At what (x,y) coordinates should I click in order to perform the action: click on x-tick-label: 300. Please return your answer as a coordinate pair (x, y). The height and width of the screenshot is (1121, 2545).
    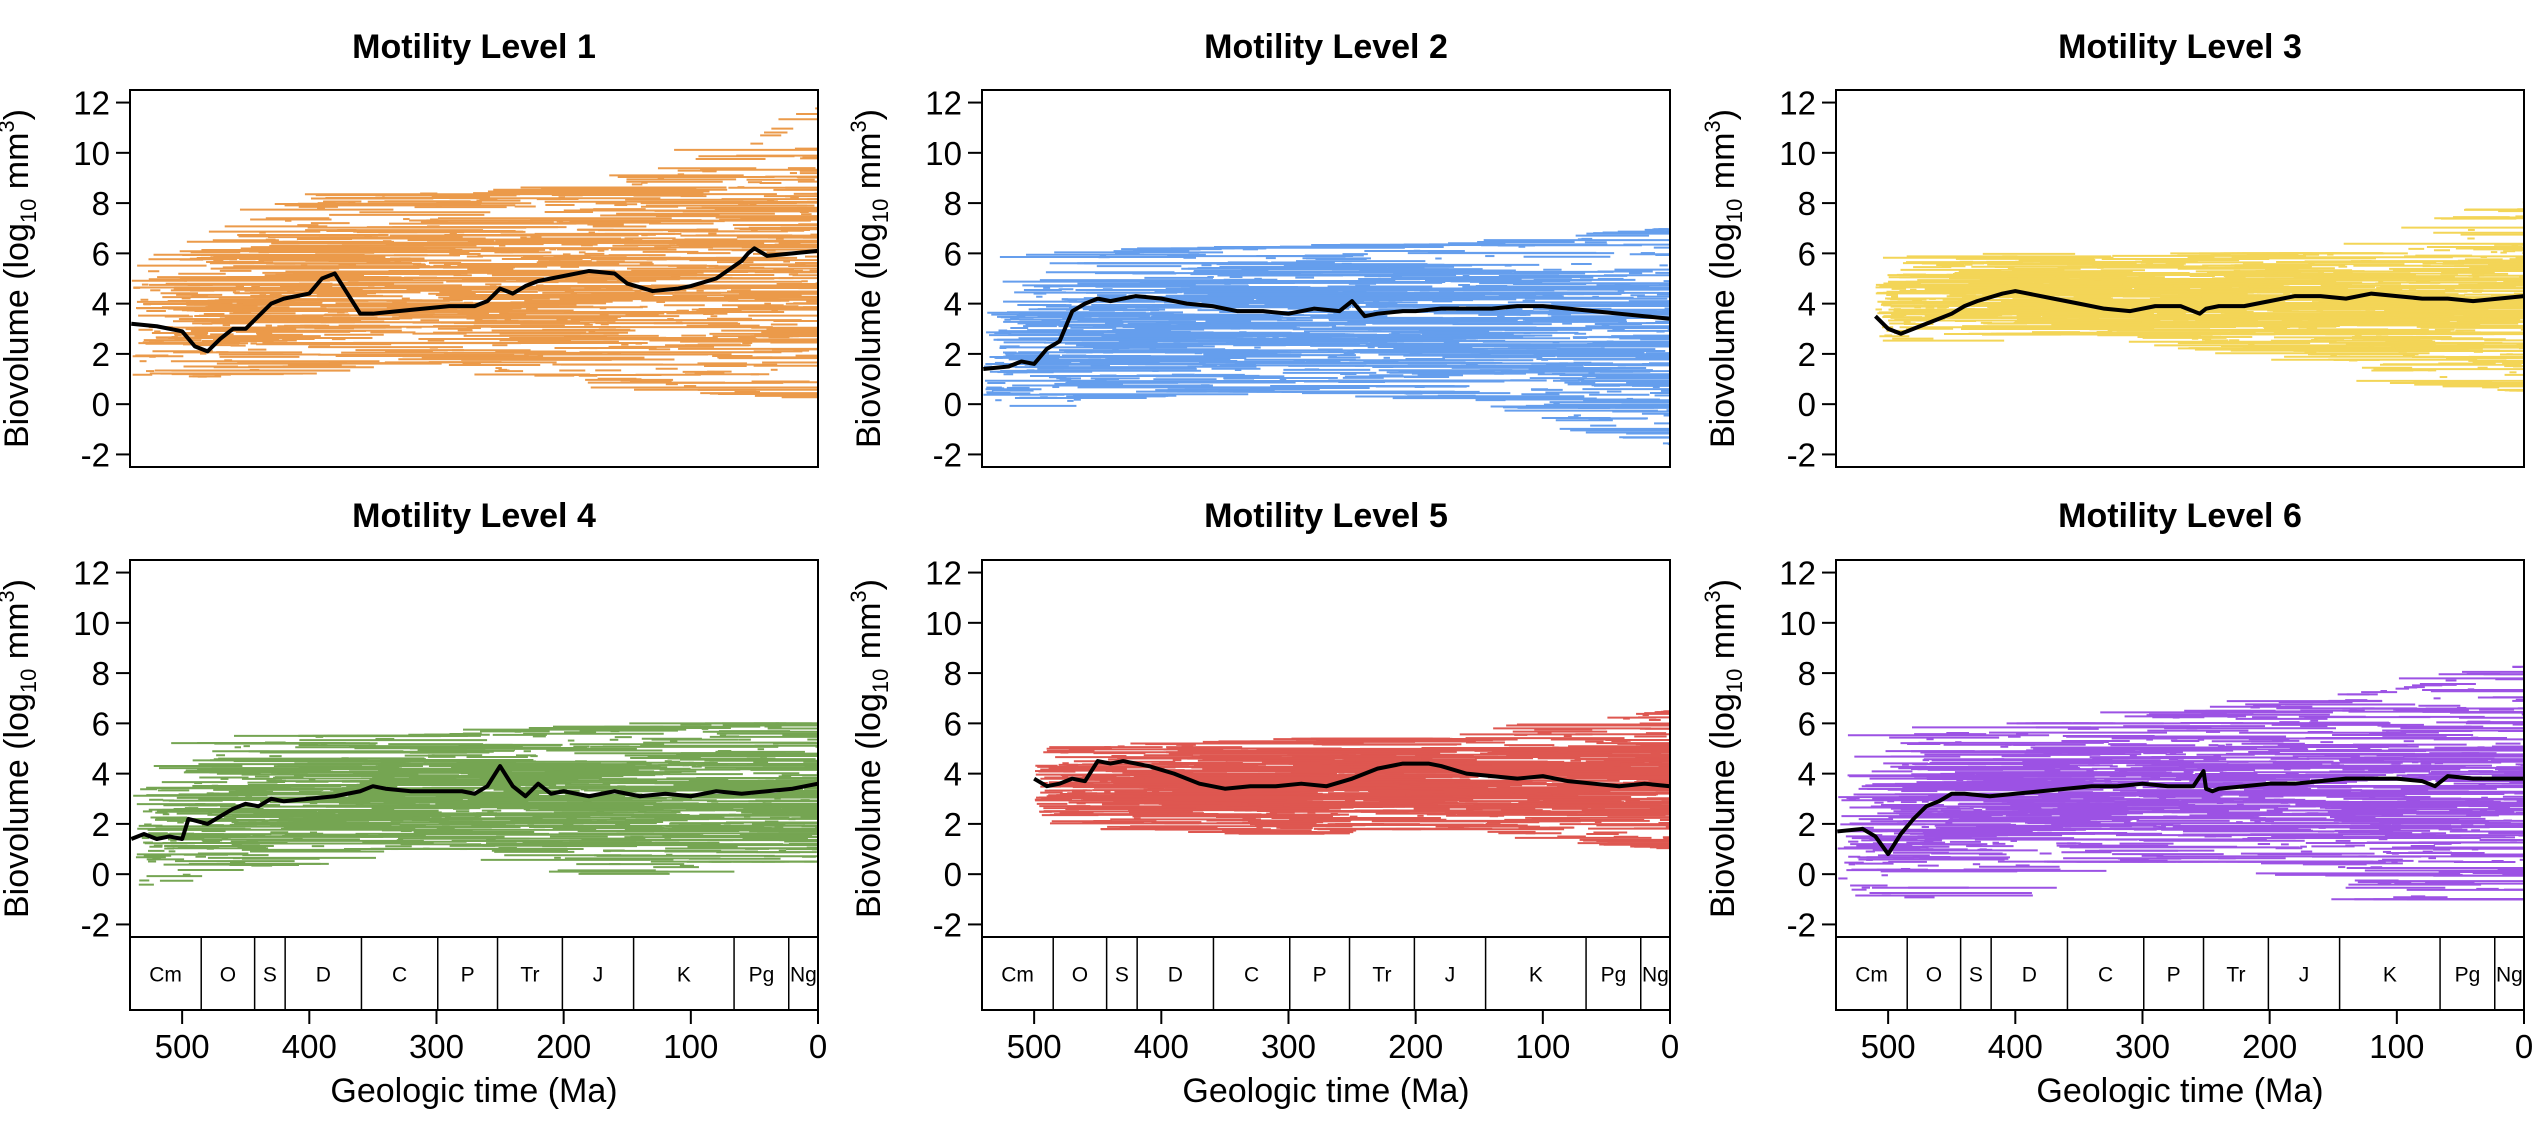
    Looking at the image, I should click on (436, 1046).